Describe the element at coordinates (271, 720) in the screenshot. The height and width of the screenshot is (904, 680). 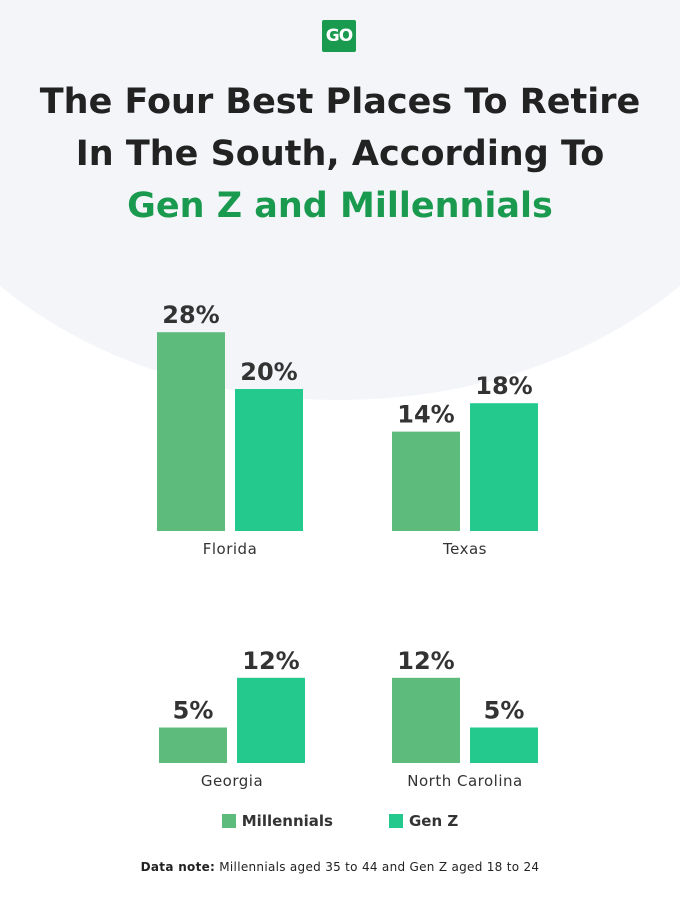
I see `bar-georgia-gen-z` at that location.